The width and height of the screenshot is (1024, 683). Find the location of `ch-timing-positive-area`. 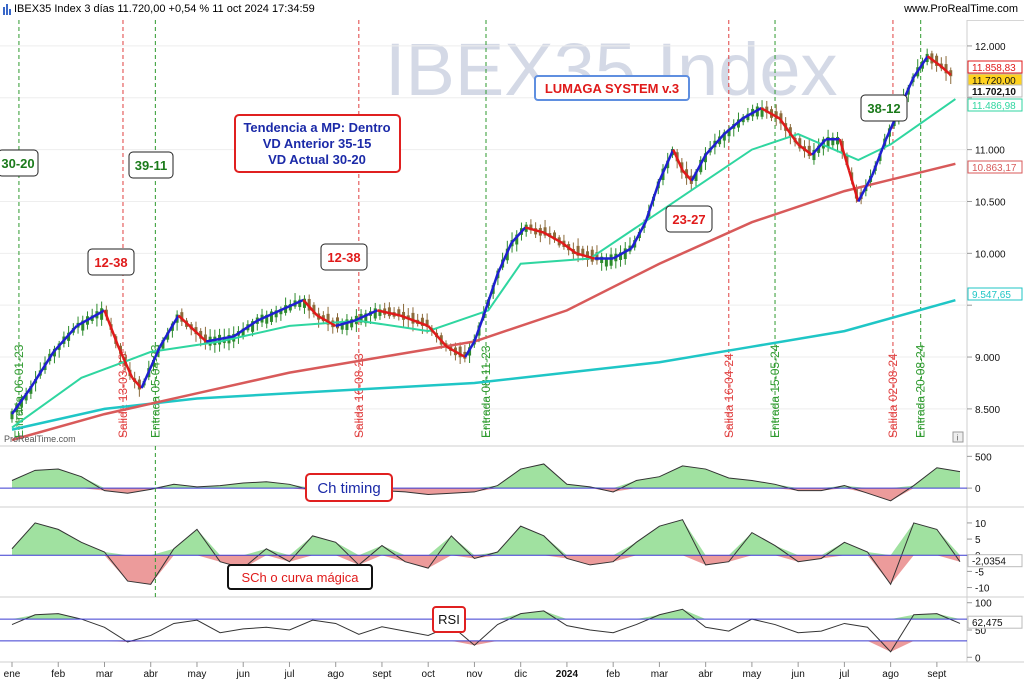

ch-timing-positive-area is located at coordinates (486, 476).